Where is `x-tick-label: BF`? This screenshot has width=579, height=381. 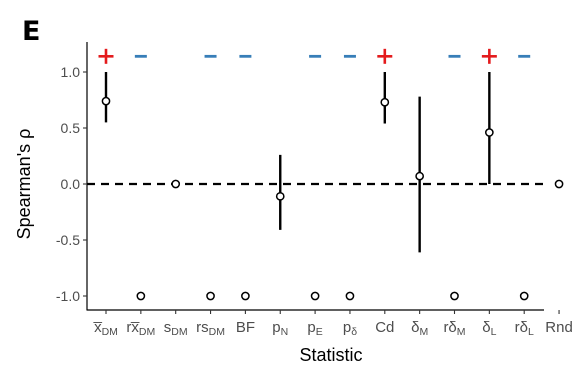 x-tick-label: BF is located at coordinates (245, 327).